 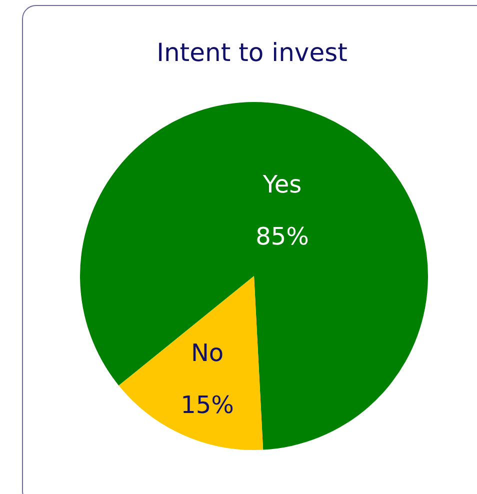 What do you see at coordinates (282, 184) in the screenshot?
I see `slice-label: Yes` at bounding box center [282, 184].